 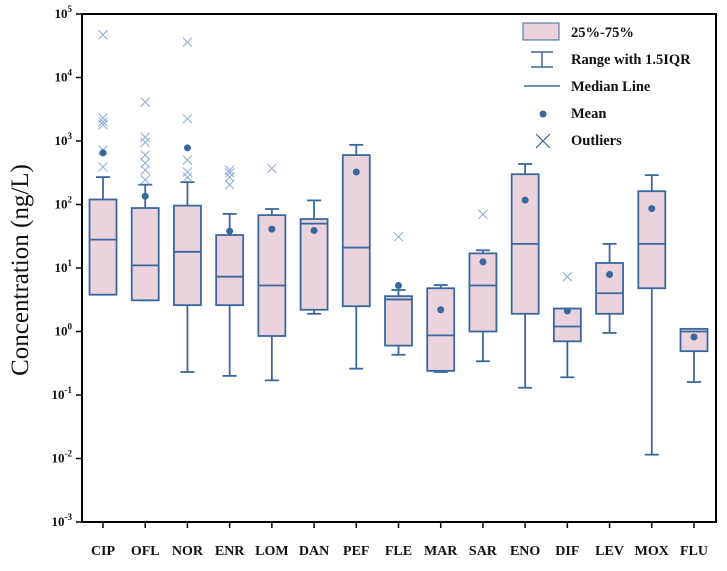 What do you see at coordinates (441, 551) in the screenshot?
I see `x-tick-label-mar: MAR` at bounding box center [441, 551].